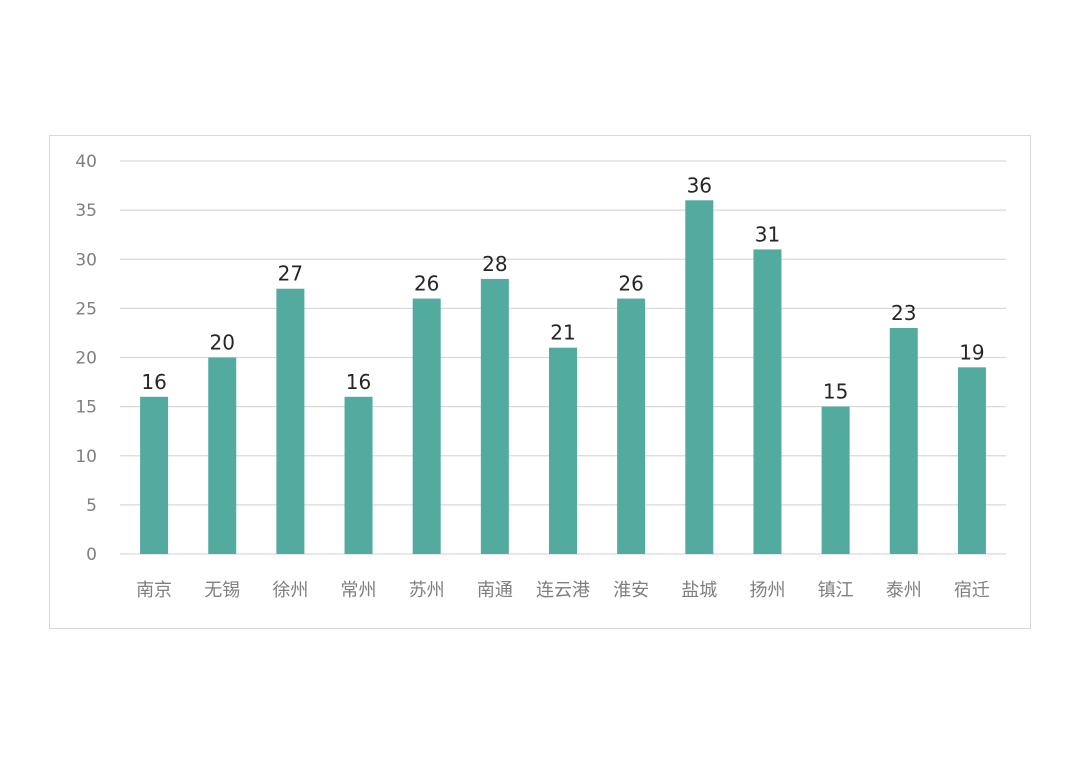 Image resolution: width=1080 pixels, height=764 pixels. I want to click on data-label: 20, so click(222, 343).